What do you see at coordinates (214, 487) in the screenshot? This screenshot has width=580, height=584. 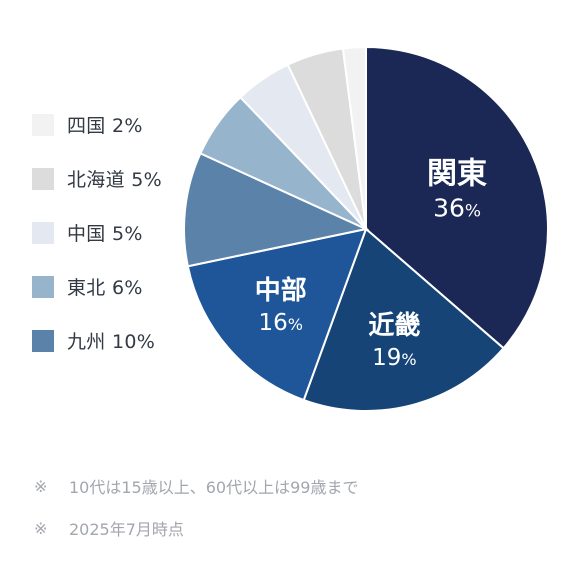 I see `note-text: 10代は15歳以上、60代以上は99歳まで` at bounding box center [214, 487].